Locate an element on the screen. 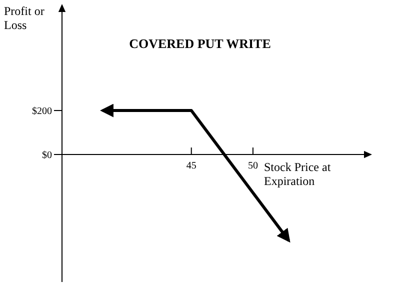  x-axis-title: Stock Price at Expiration is located at coordinates (297, 174).